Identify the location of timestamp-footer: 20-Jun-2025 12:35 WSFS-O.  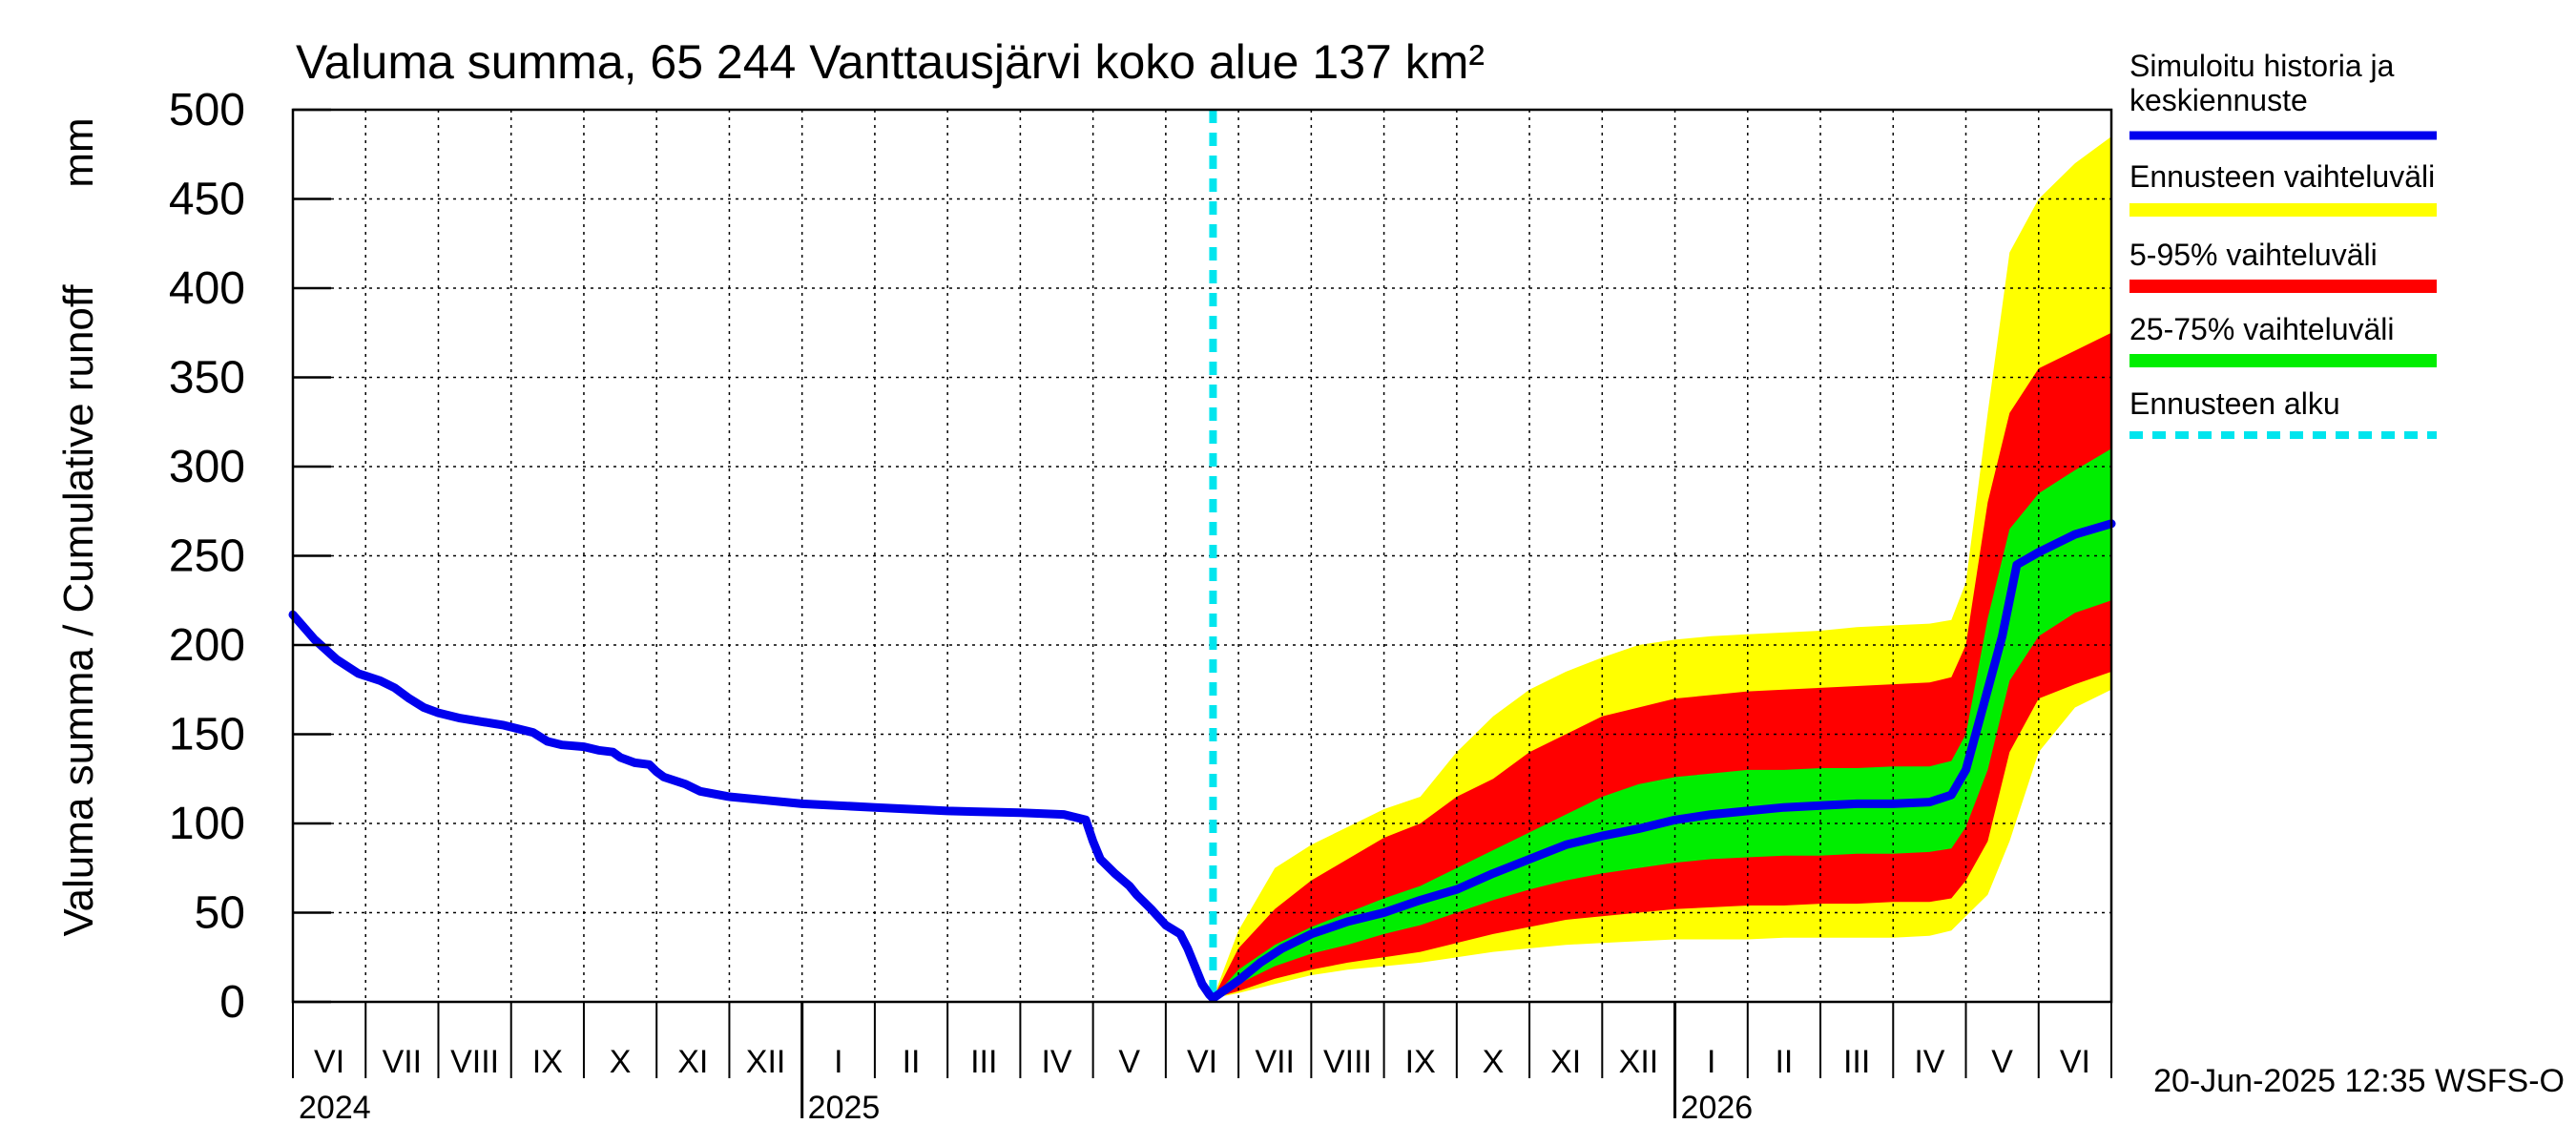
(2359, 1081).